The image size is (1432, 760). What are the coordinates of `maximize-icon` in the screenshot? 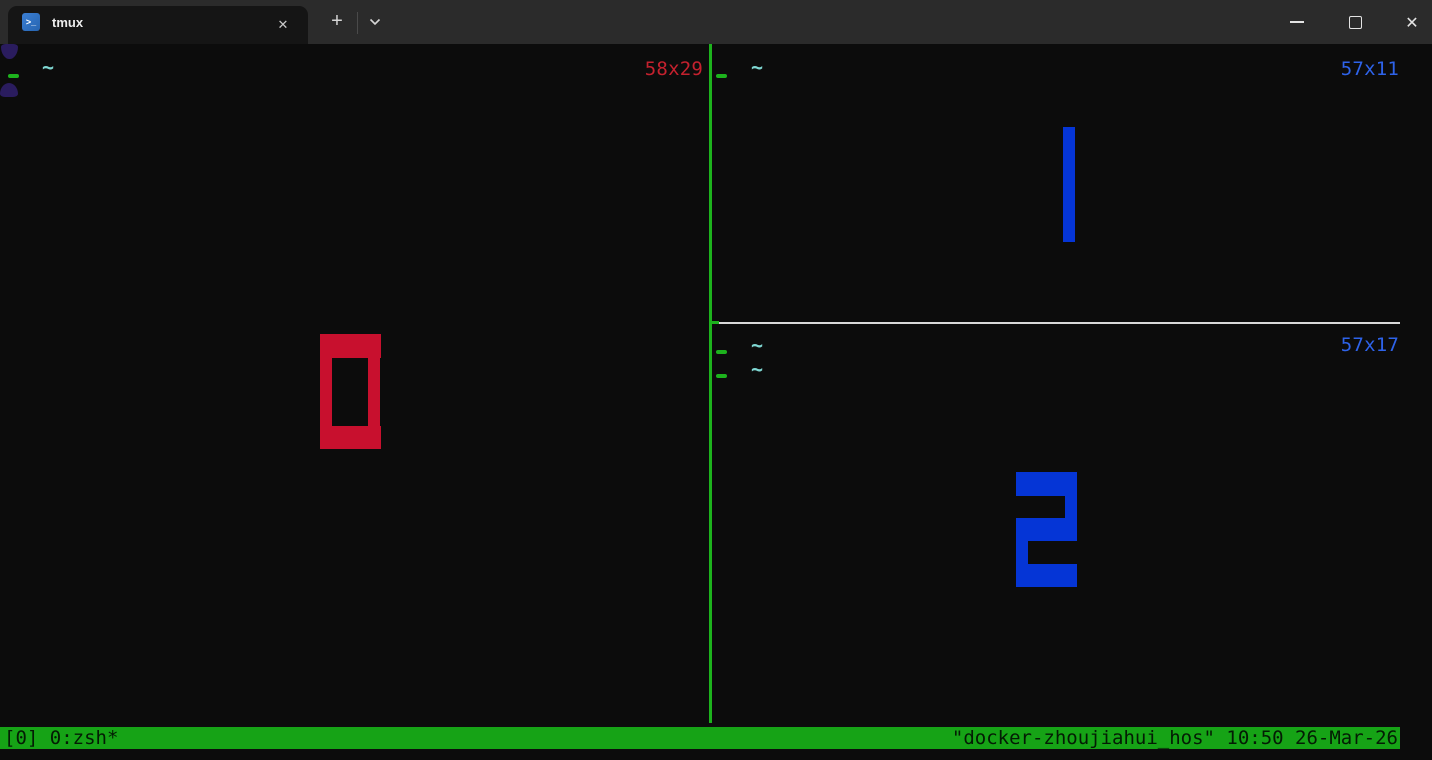 It's located at (1355, 22).